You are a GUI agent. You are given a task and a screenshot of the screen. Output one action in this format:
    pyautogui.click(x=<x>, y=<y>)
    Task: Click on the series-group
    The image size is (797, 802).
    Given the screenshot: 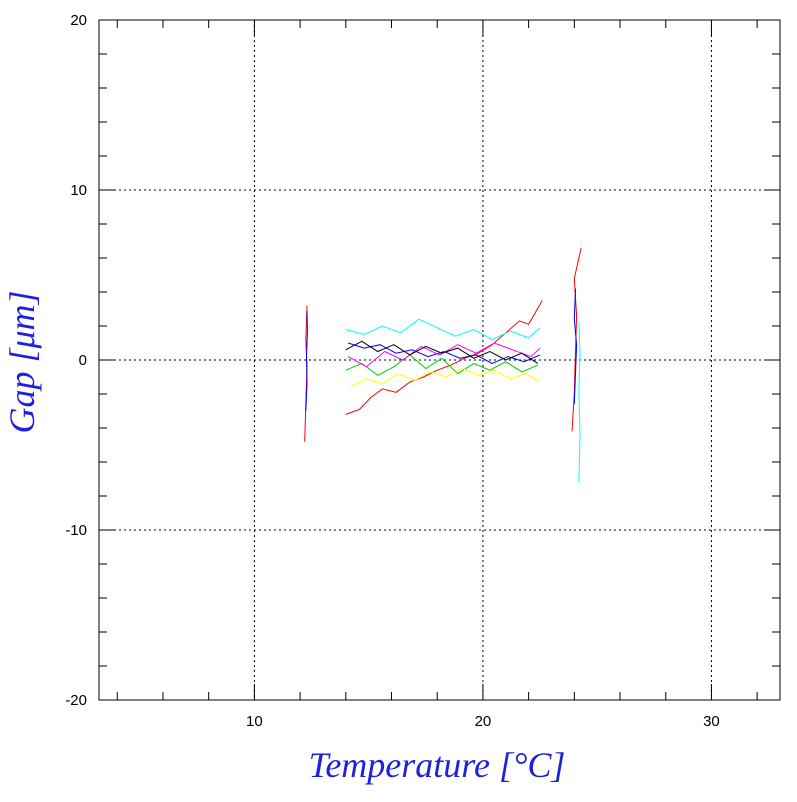 What is the action you would take?
    pyautogui.click(x=443, y=365)
    